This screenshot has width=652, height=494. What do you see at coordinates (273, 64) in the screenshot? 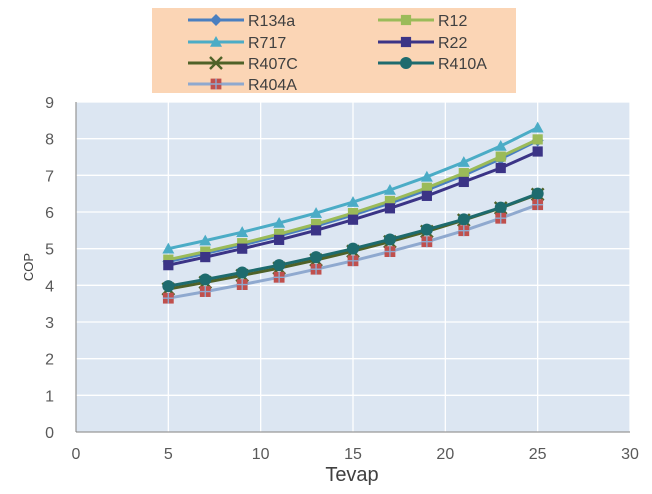
I see `legend-label: R407C` at bounding box center [273, 64].